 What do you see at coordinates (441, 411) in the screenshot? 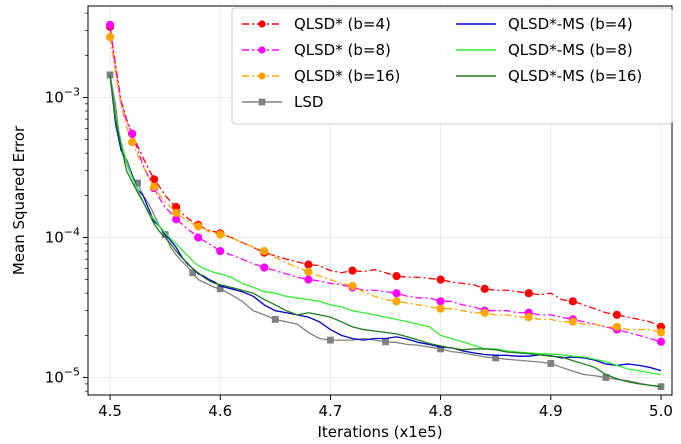
I see `x-tick-label: 4.8` at bounding box center [441, 411].